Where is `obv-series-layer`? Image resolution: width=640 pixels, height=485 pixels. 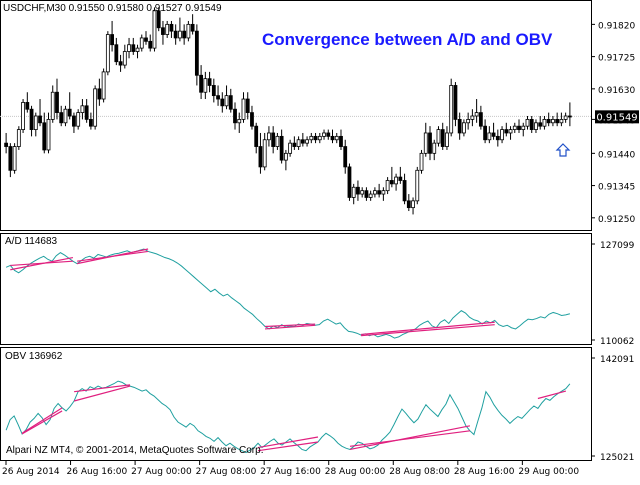 obv-series-layer is located at coordinates (288, 417).